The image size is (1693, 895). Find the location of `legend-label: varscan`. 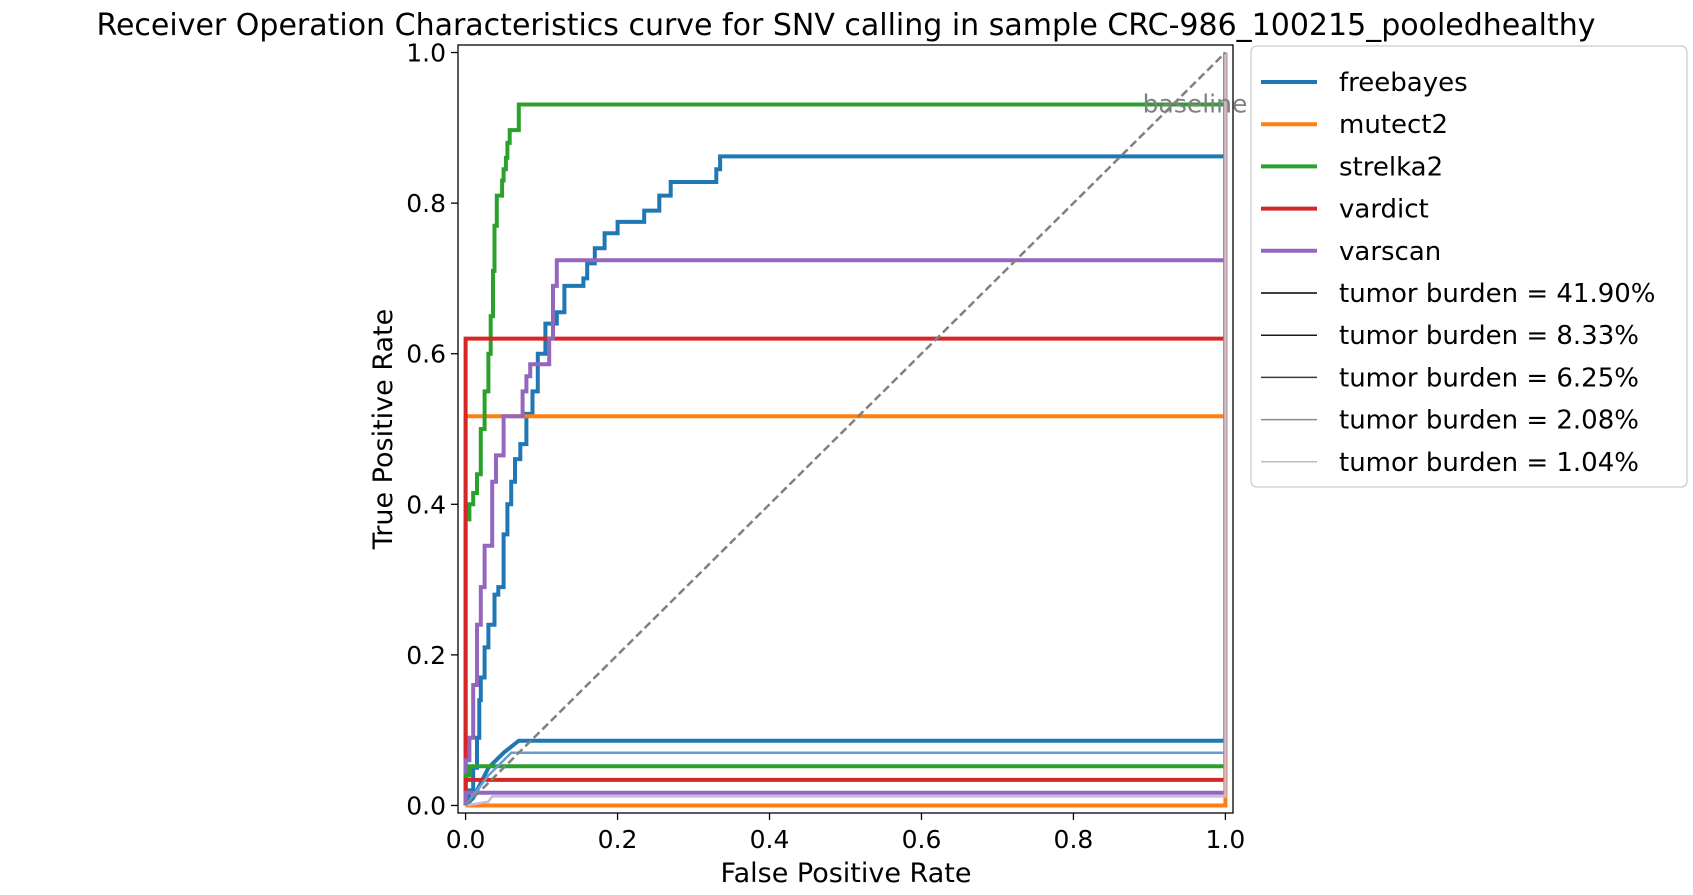

legend-label: varscan is located at coordinates (1390, 252).